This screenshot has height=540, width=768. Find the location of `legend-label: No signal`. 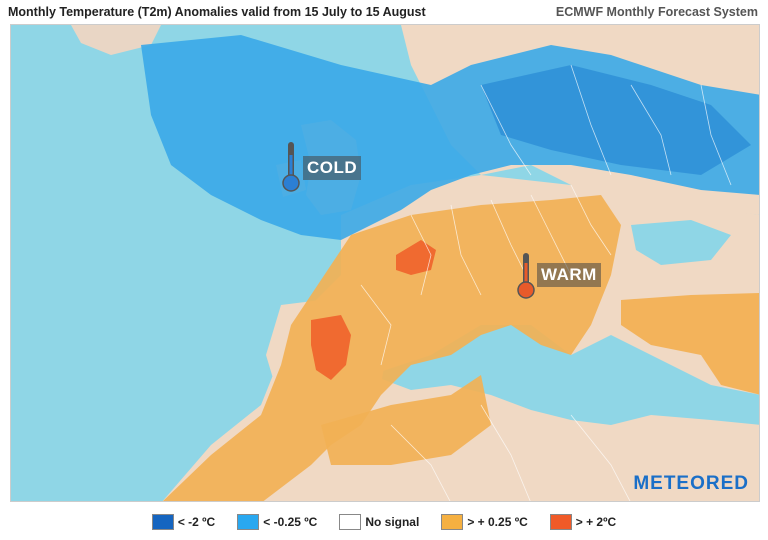

legend-label: No signal is located at coordinates (392, 522).